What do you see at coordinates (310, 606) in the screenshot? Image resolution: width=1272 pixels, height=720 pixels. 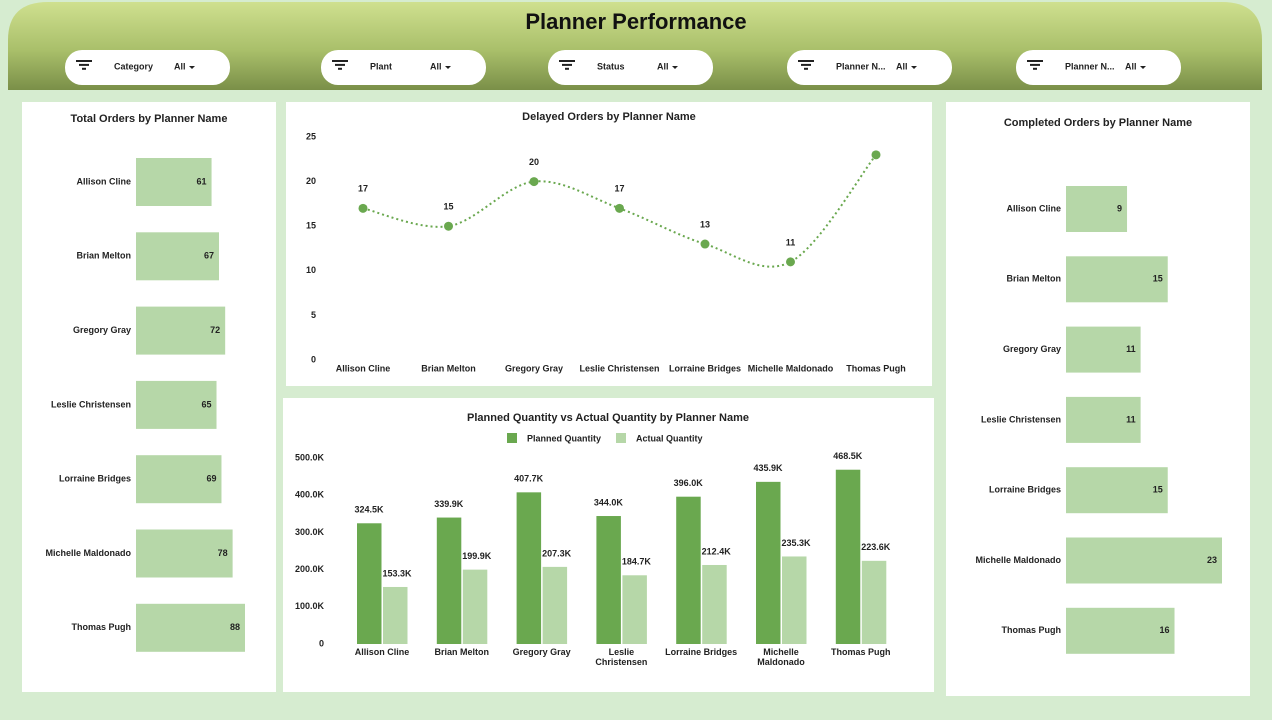 I see `y-tick-label: 100.0K` at bounding box center [310, 606].